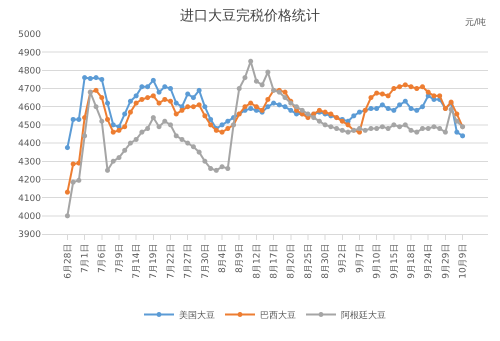 The image size is (500, 341). I want to click on y-axis-title: 元/吨, so click(475, 22).